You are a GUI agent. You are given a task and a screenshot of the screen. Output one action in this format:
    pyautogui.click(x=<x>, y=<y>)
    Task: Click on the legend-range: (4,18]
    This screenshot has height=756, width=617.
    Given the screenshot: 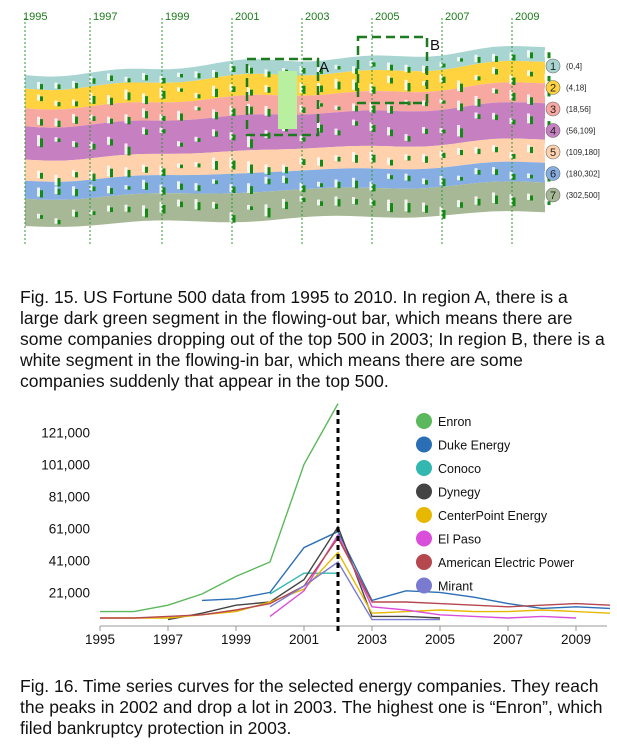 What is the action you would take?
    pyautogui.click(x=576, y=88)
    